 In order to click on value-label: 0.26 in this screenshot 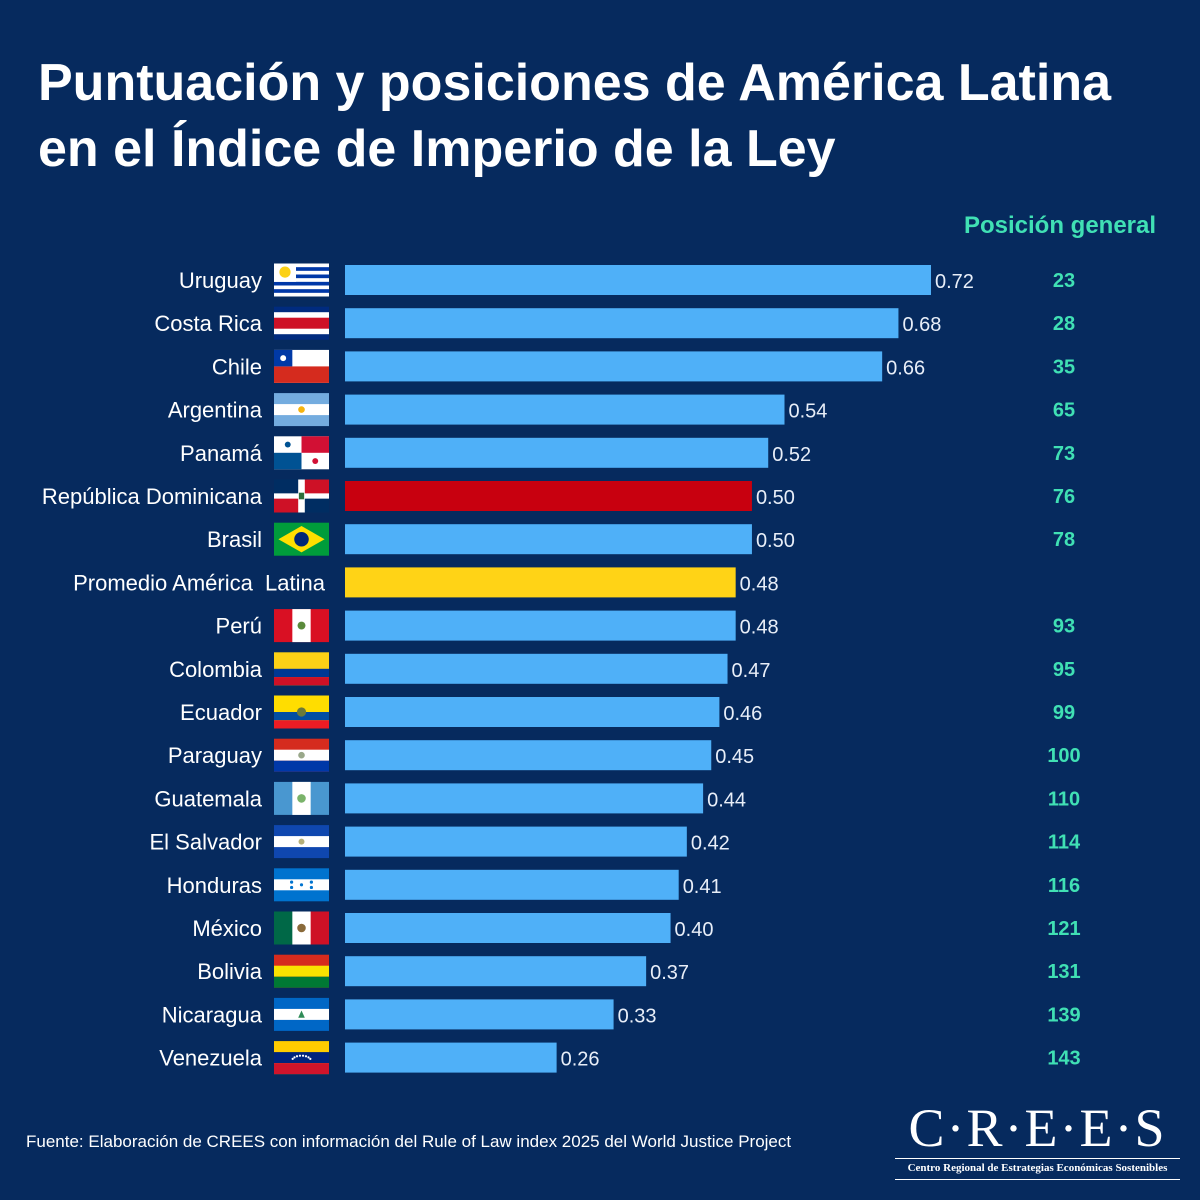, I will do `click(580, 1060)`.